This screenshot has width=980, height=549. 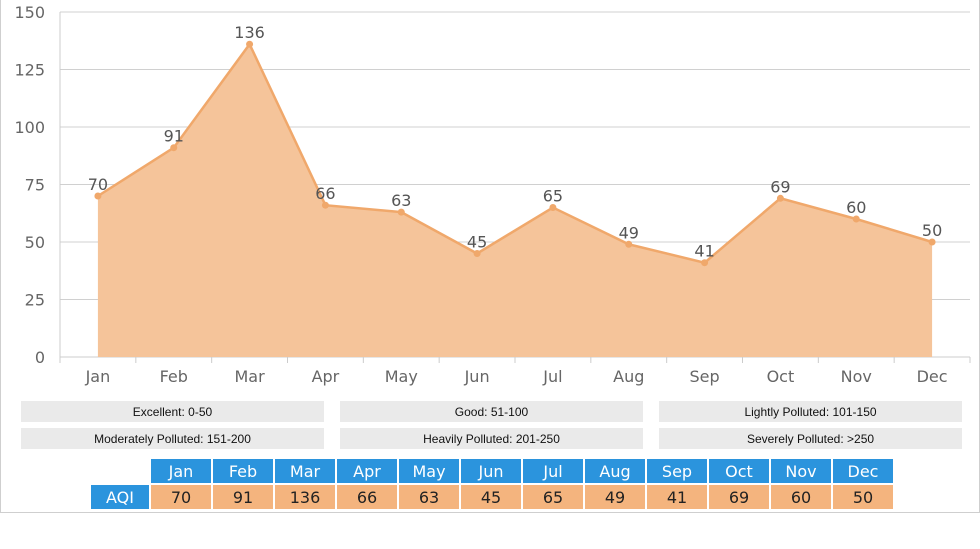 What do you see at coordinates (856, 376) in the screenshot?
I see `x-tick-label-nov: Nov` at bounding box center [856, 376].